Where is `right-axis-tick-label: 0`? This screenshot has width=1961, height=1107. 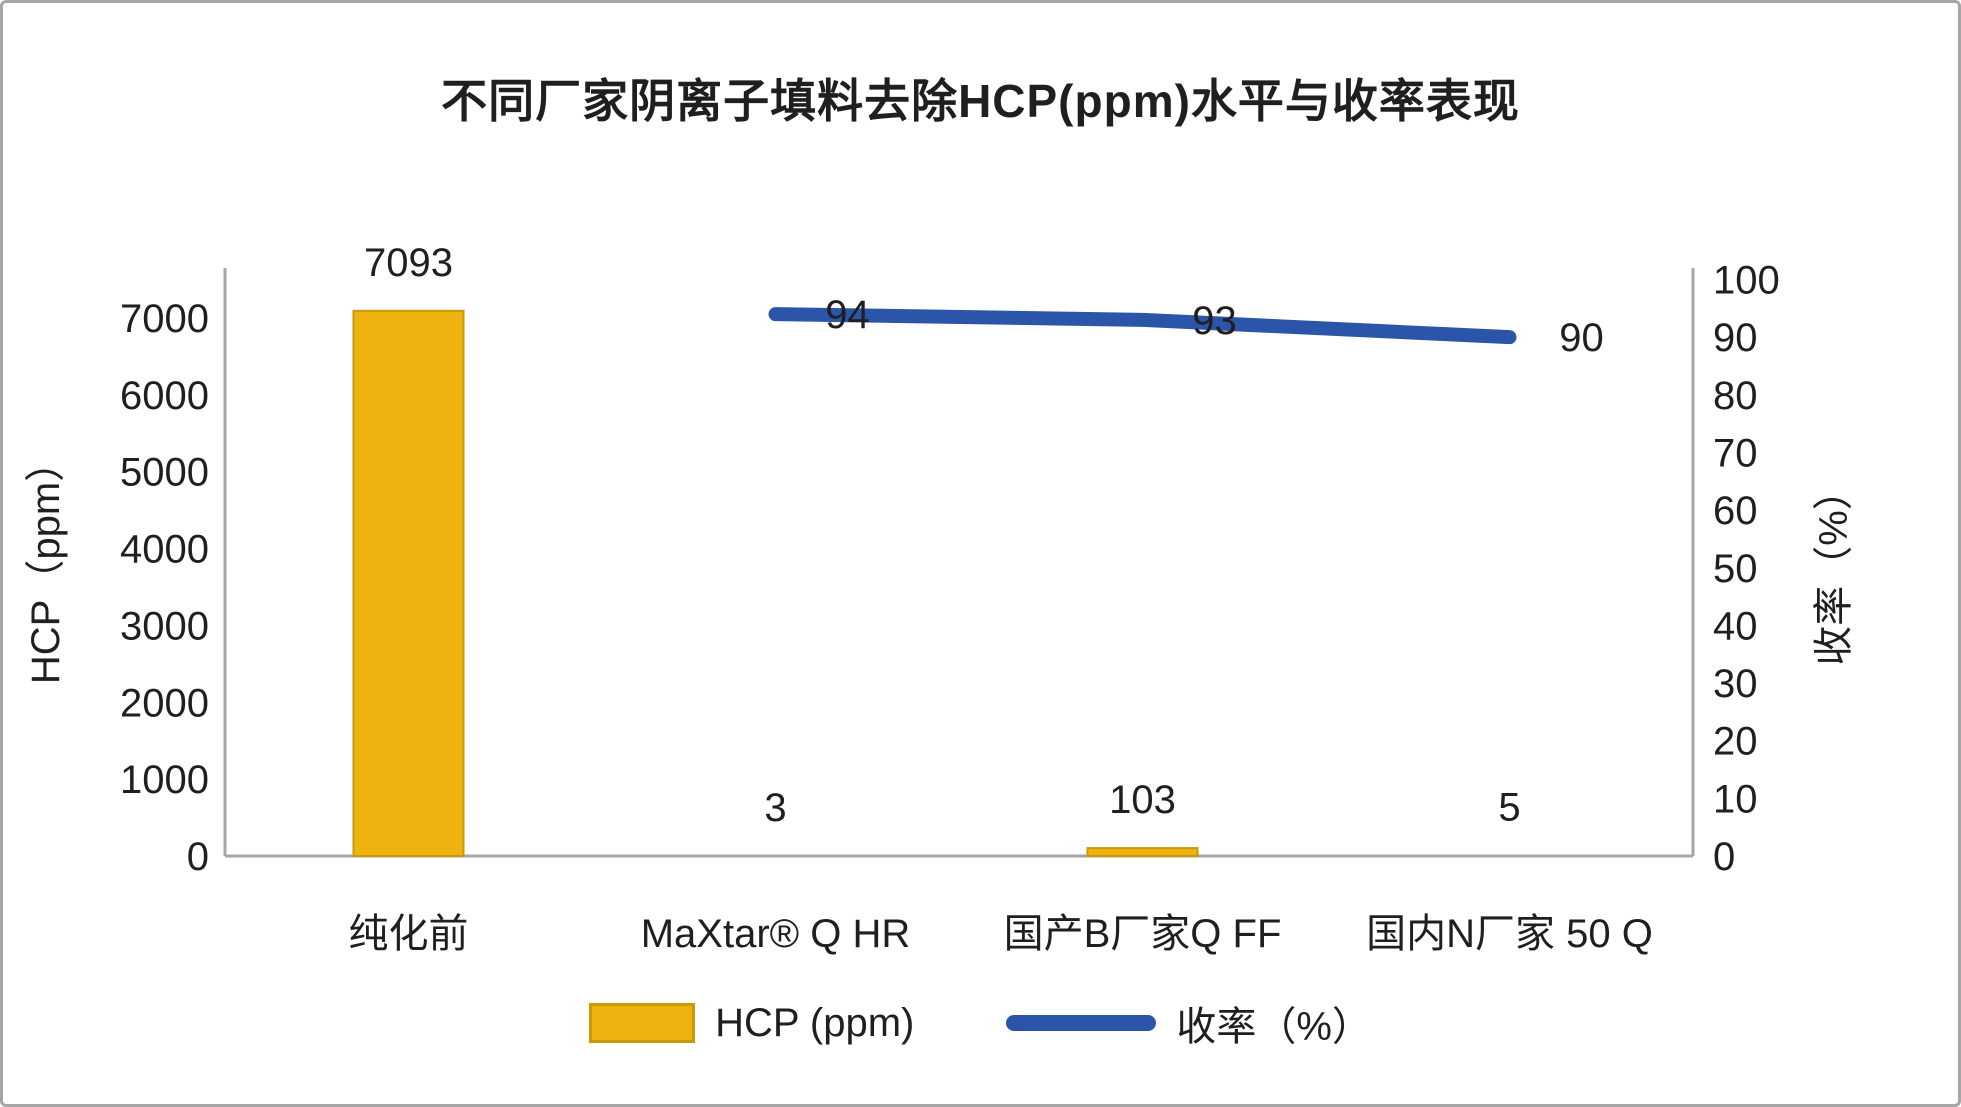
right-axis-tick-label: 0 is located at coordinates (1724, 857).